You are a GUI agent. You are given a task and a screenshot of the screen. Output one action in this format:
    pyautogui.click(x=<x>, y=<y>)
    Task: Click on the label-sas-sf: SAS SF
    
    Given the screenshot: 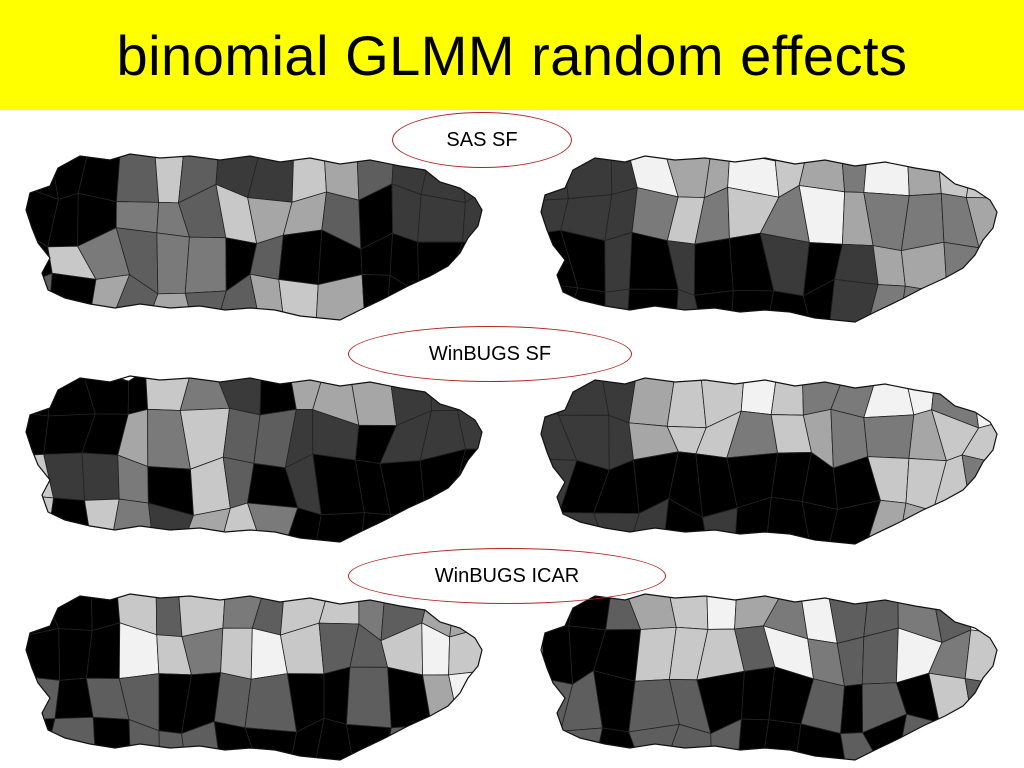 What is the action you would take?
    pyautogui.click(x=482, y=140)
    